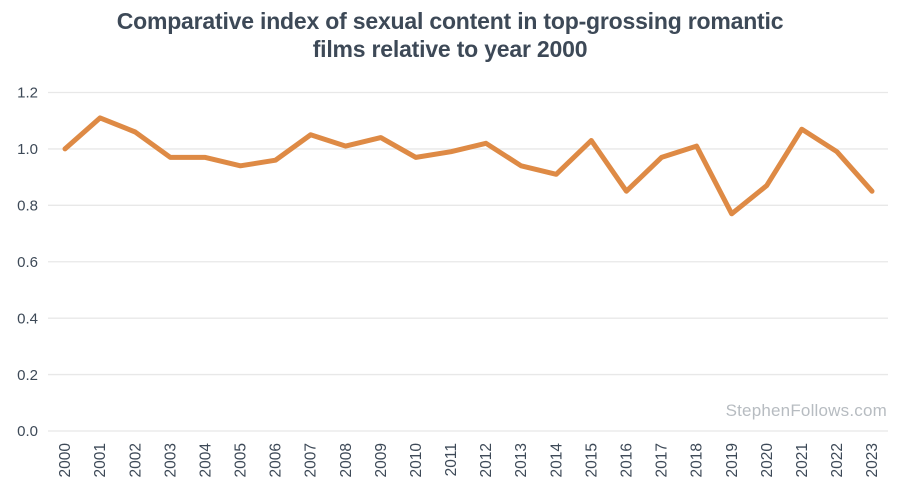 The width and height of the screenshot is (900, 502). I want to click on x-tick-label: 2014, so click(556, 460).